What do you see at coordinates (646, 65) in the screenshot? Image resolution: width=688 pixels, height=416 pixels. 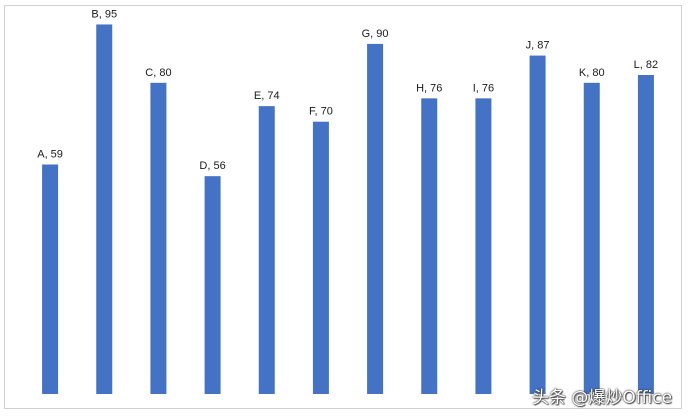 I see `data-label-l: L, 82` at bounding box center [646, 65].